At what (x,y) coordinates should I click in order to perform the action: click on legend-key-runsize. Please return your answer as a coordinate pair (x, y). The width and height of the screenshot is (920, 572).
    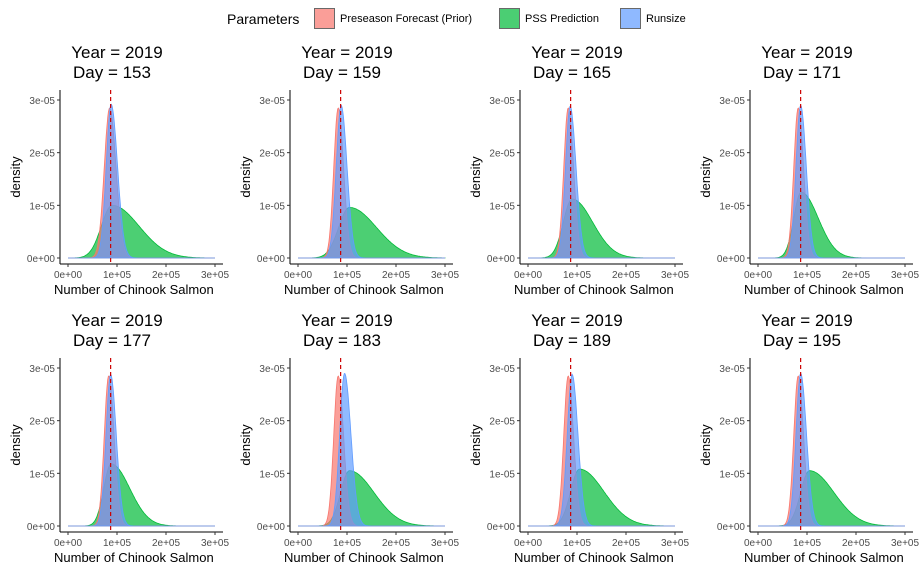
    Looking at the image, I should click on (630, 18).